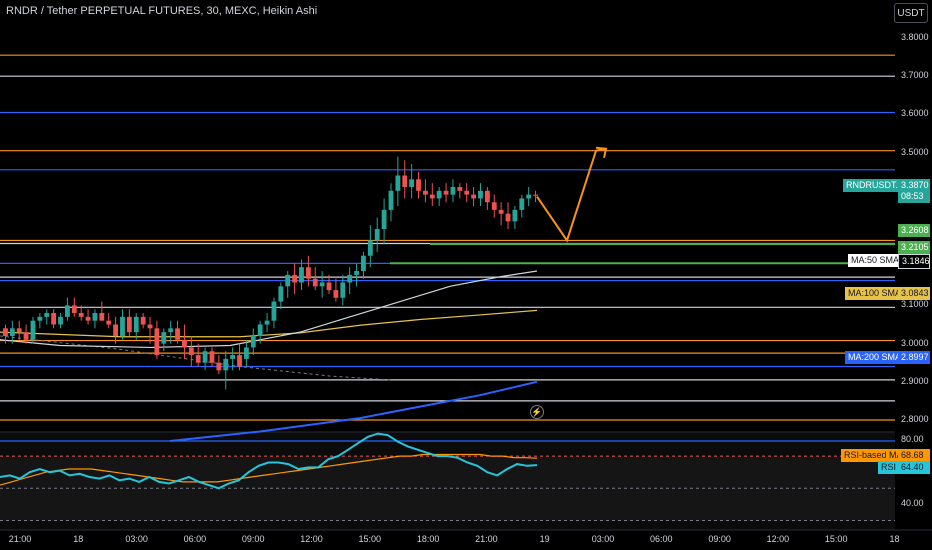  What do you see at coordinates (915, 304) in the screenshot?
I see `price-tick-label: 3.1000` at bounding box center [915, 304].